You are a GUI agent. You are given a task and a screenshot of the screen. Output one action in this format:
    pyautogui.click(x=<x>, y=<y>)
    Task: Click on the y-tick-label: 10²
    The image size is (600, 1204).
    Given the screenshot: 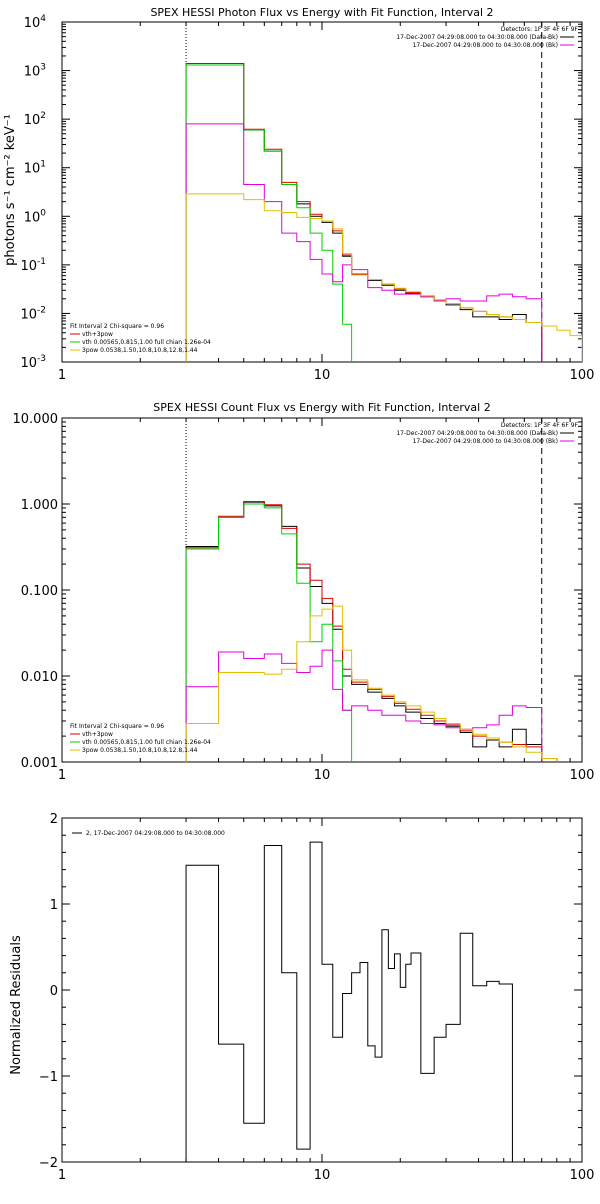 What is the action you would take?
    pyautogui.click(x=35, y=119)
    